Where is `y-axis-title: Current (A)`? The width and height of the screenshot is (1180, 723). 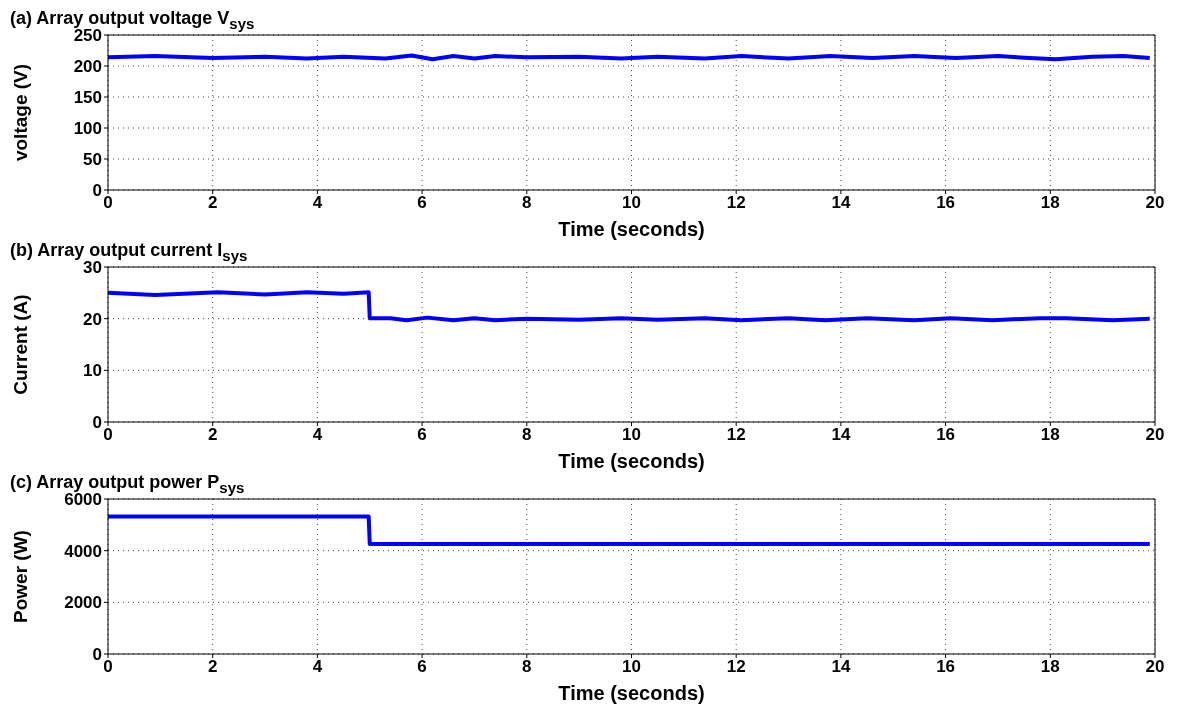 y-axis-title: Current (A) is located at coordinates (20, 344).